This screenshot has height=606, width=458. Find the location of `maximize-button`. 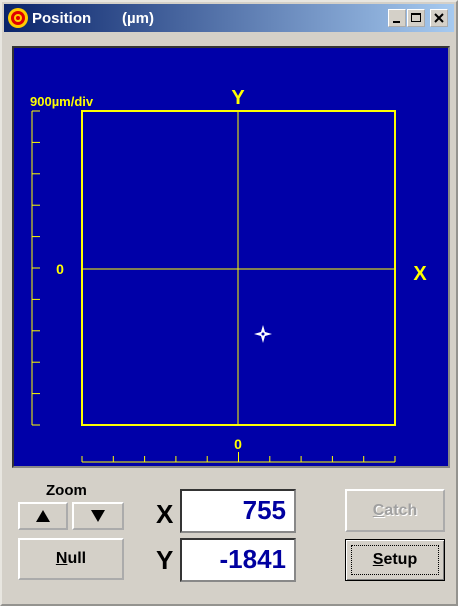

maximize-button is located at coordinates (416, 18).